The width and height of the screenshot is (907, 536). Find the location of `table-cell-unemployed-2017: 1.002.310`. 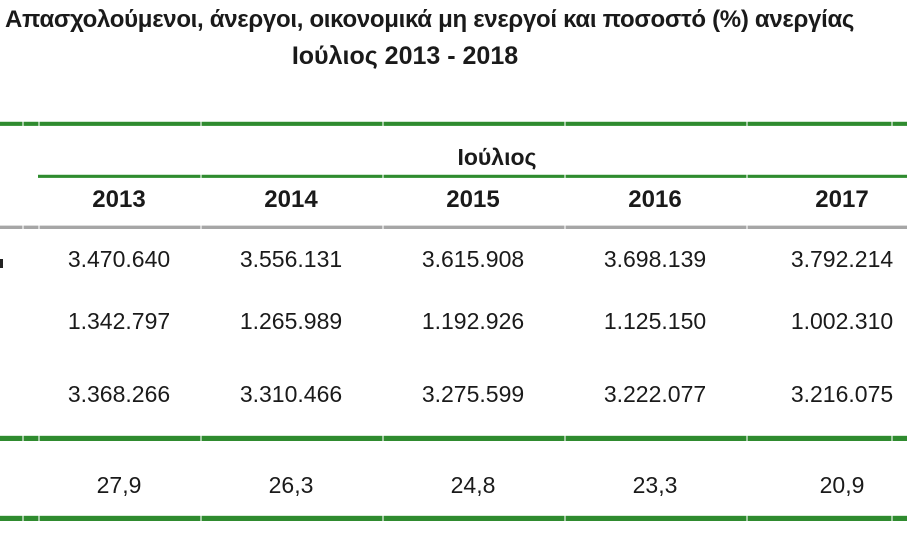

table-cell-unemployed-2017: 1.002.310 is located at coordinates (842, 321).